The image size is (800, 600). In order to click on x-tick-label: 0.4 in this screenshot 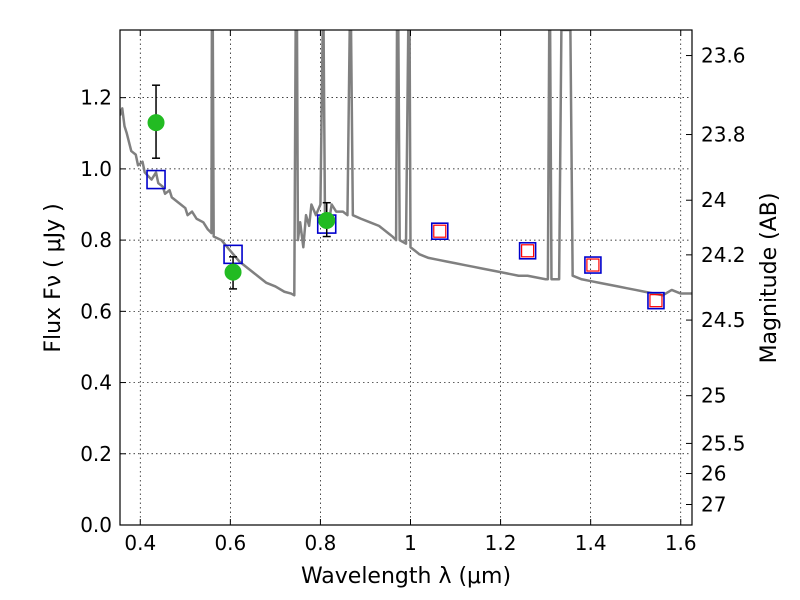, I will do `click(140, 543)`.